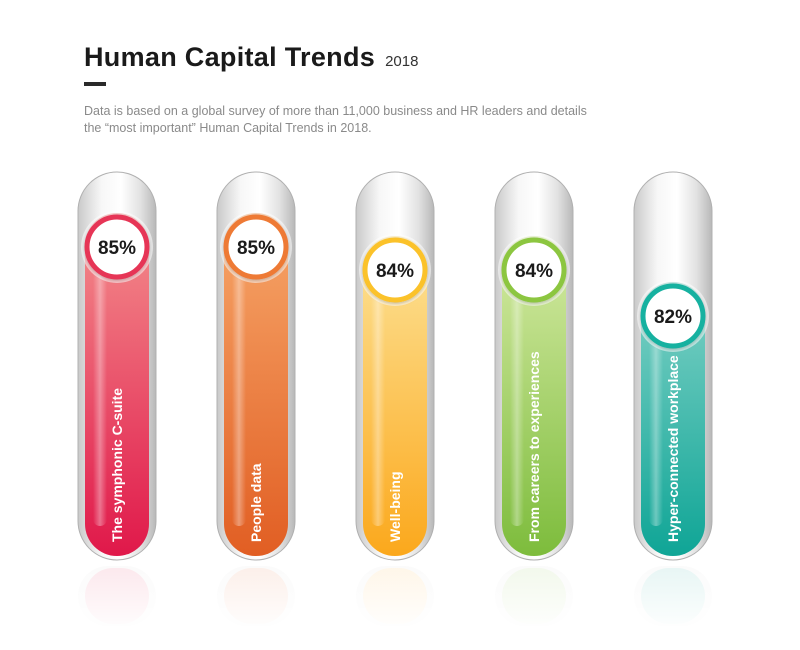  Describe the element at coordinates (402, 61) in the screenshot. I see `chart-year: 2018` at that location.